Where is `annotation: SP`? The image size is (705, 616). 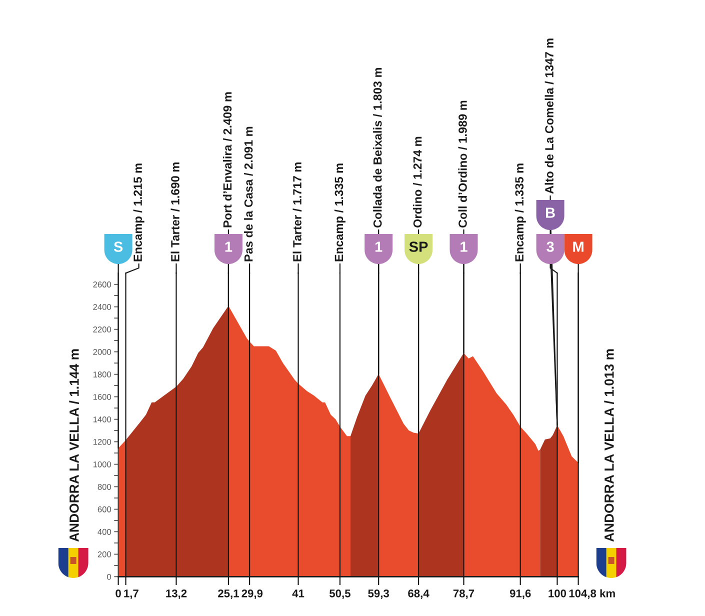 annotation: SP is located at coordinates (418, 247).